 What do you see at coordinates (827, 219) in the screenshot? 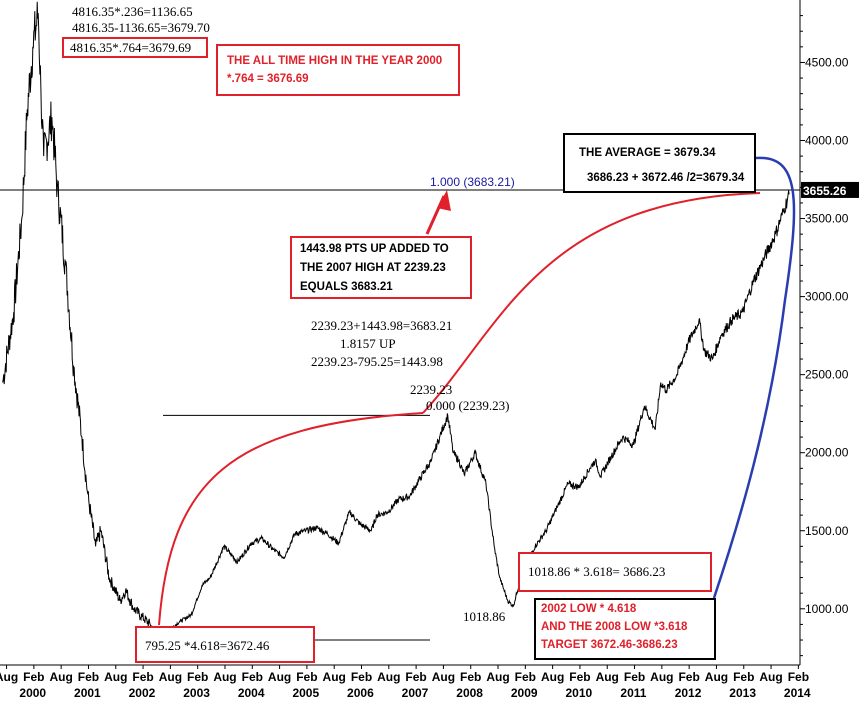
I see `y-tick-label: 3500.00` at bounding box center [827, 219].